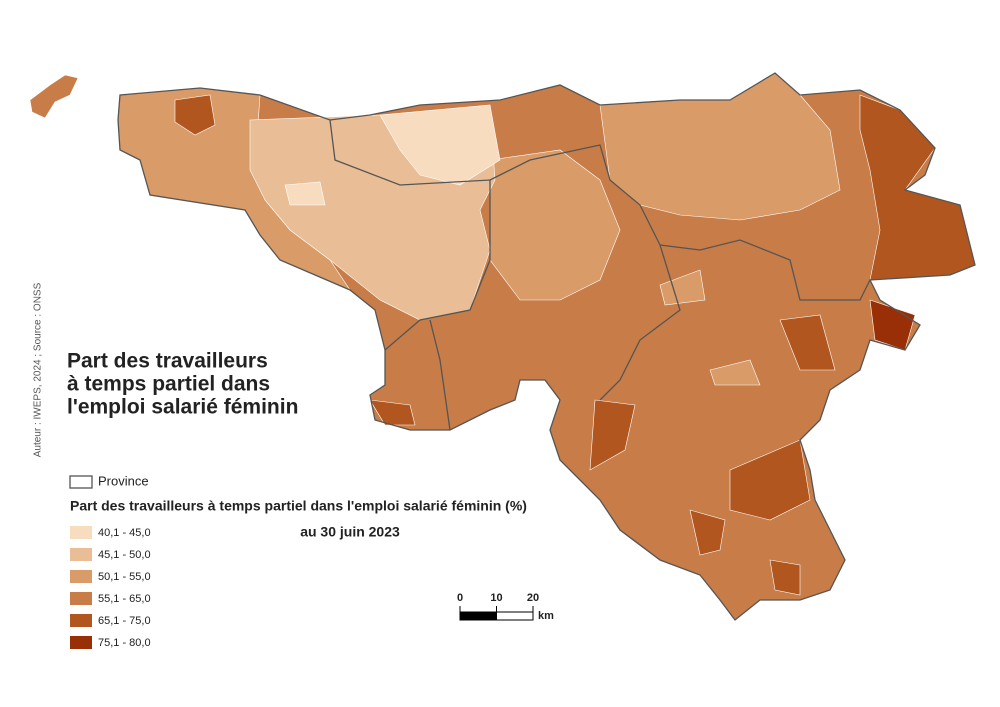  I want to click on legend-label: 55,1 - 65,0, so click(124, 599).